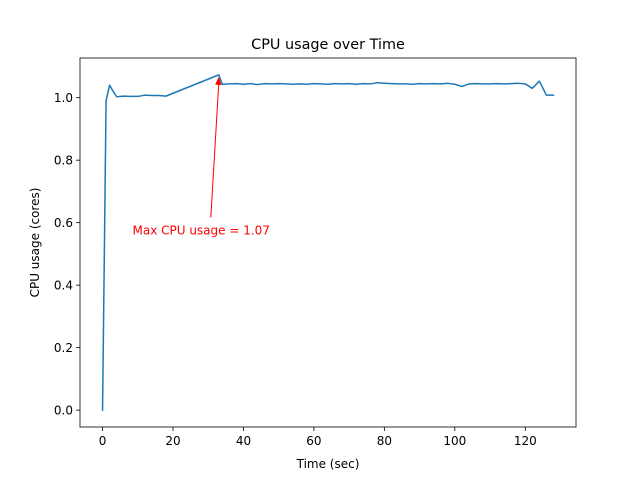  I want to click on chart-title: CPU usage over Time, so click(328, 45).